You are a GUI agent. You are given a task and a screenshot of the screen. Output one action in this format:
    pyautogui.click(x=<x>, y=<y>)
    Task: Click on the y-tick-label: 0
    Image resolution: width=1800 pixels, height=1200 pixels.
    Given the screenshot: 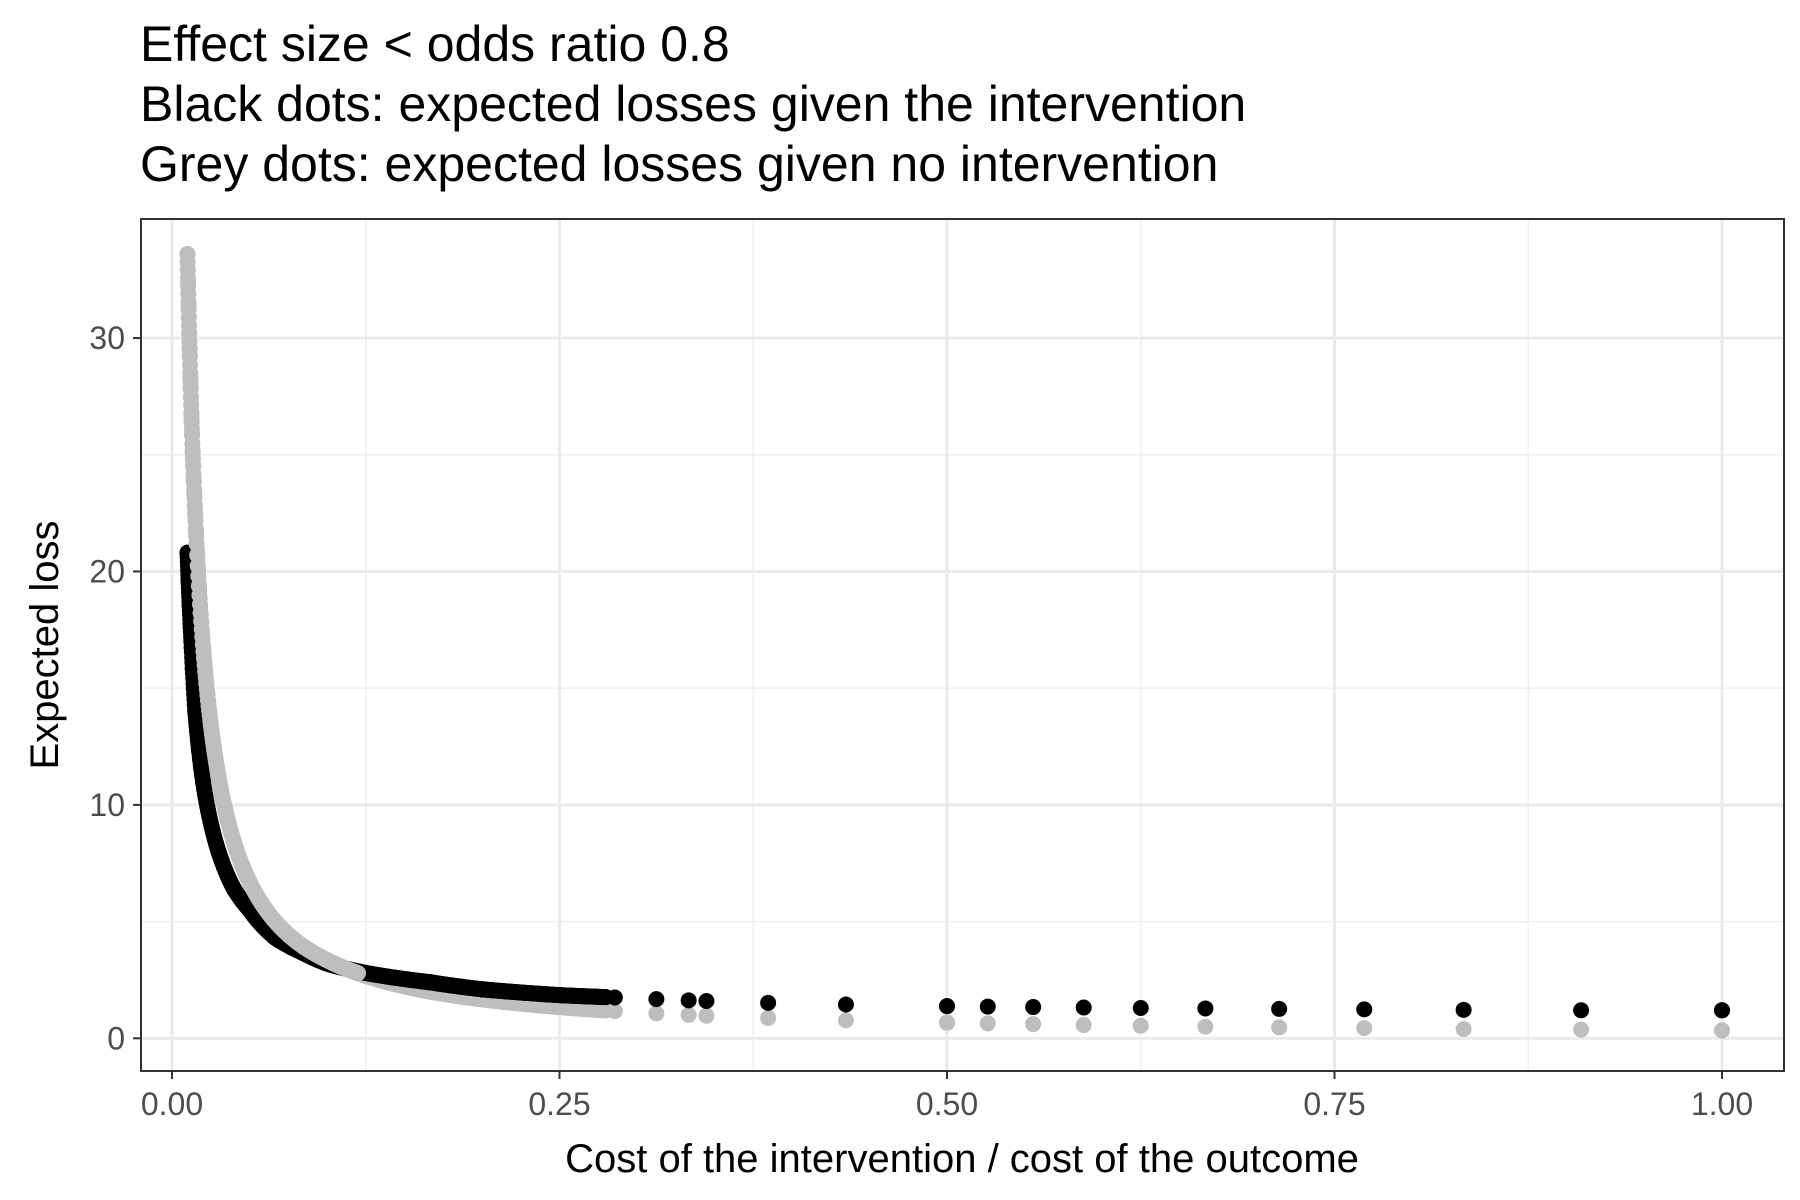 What is the action you would take?
    pyautogui.click(x=116, y=1038)
    